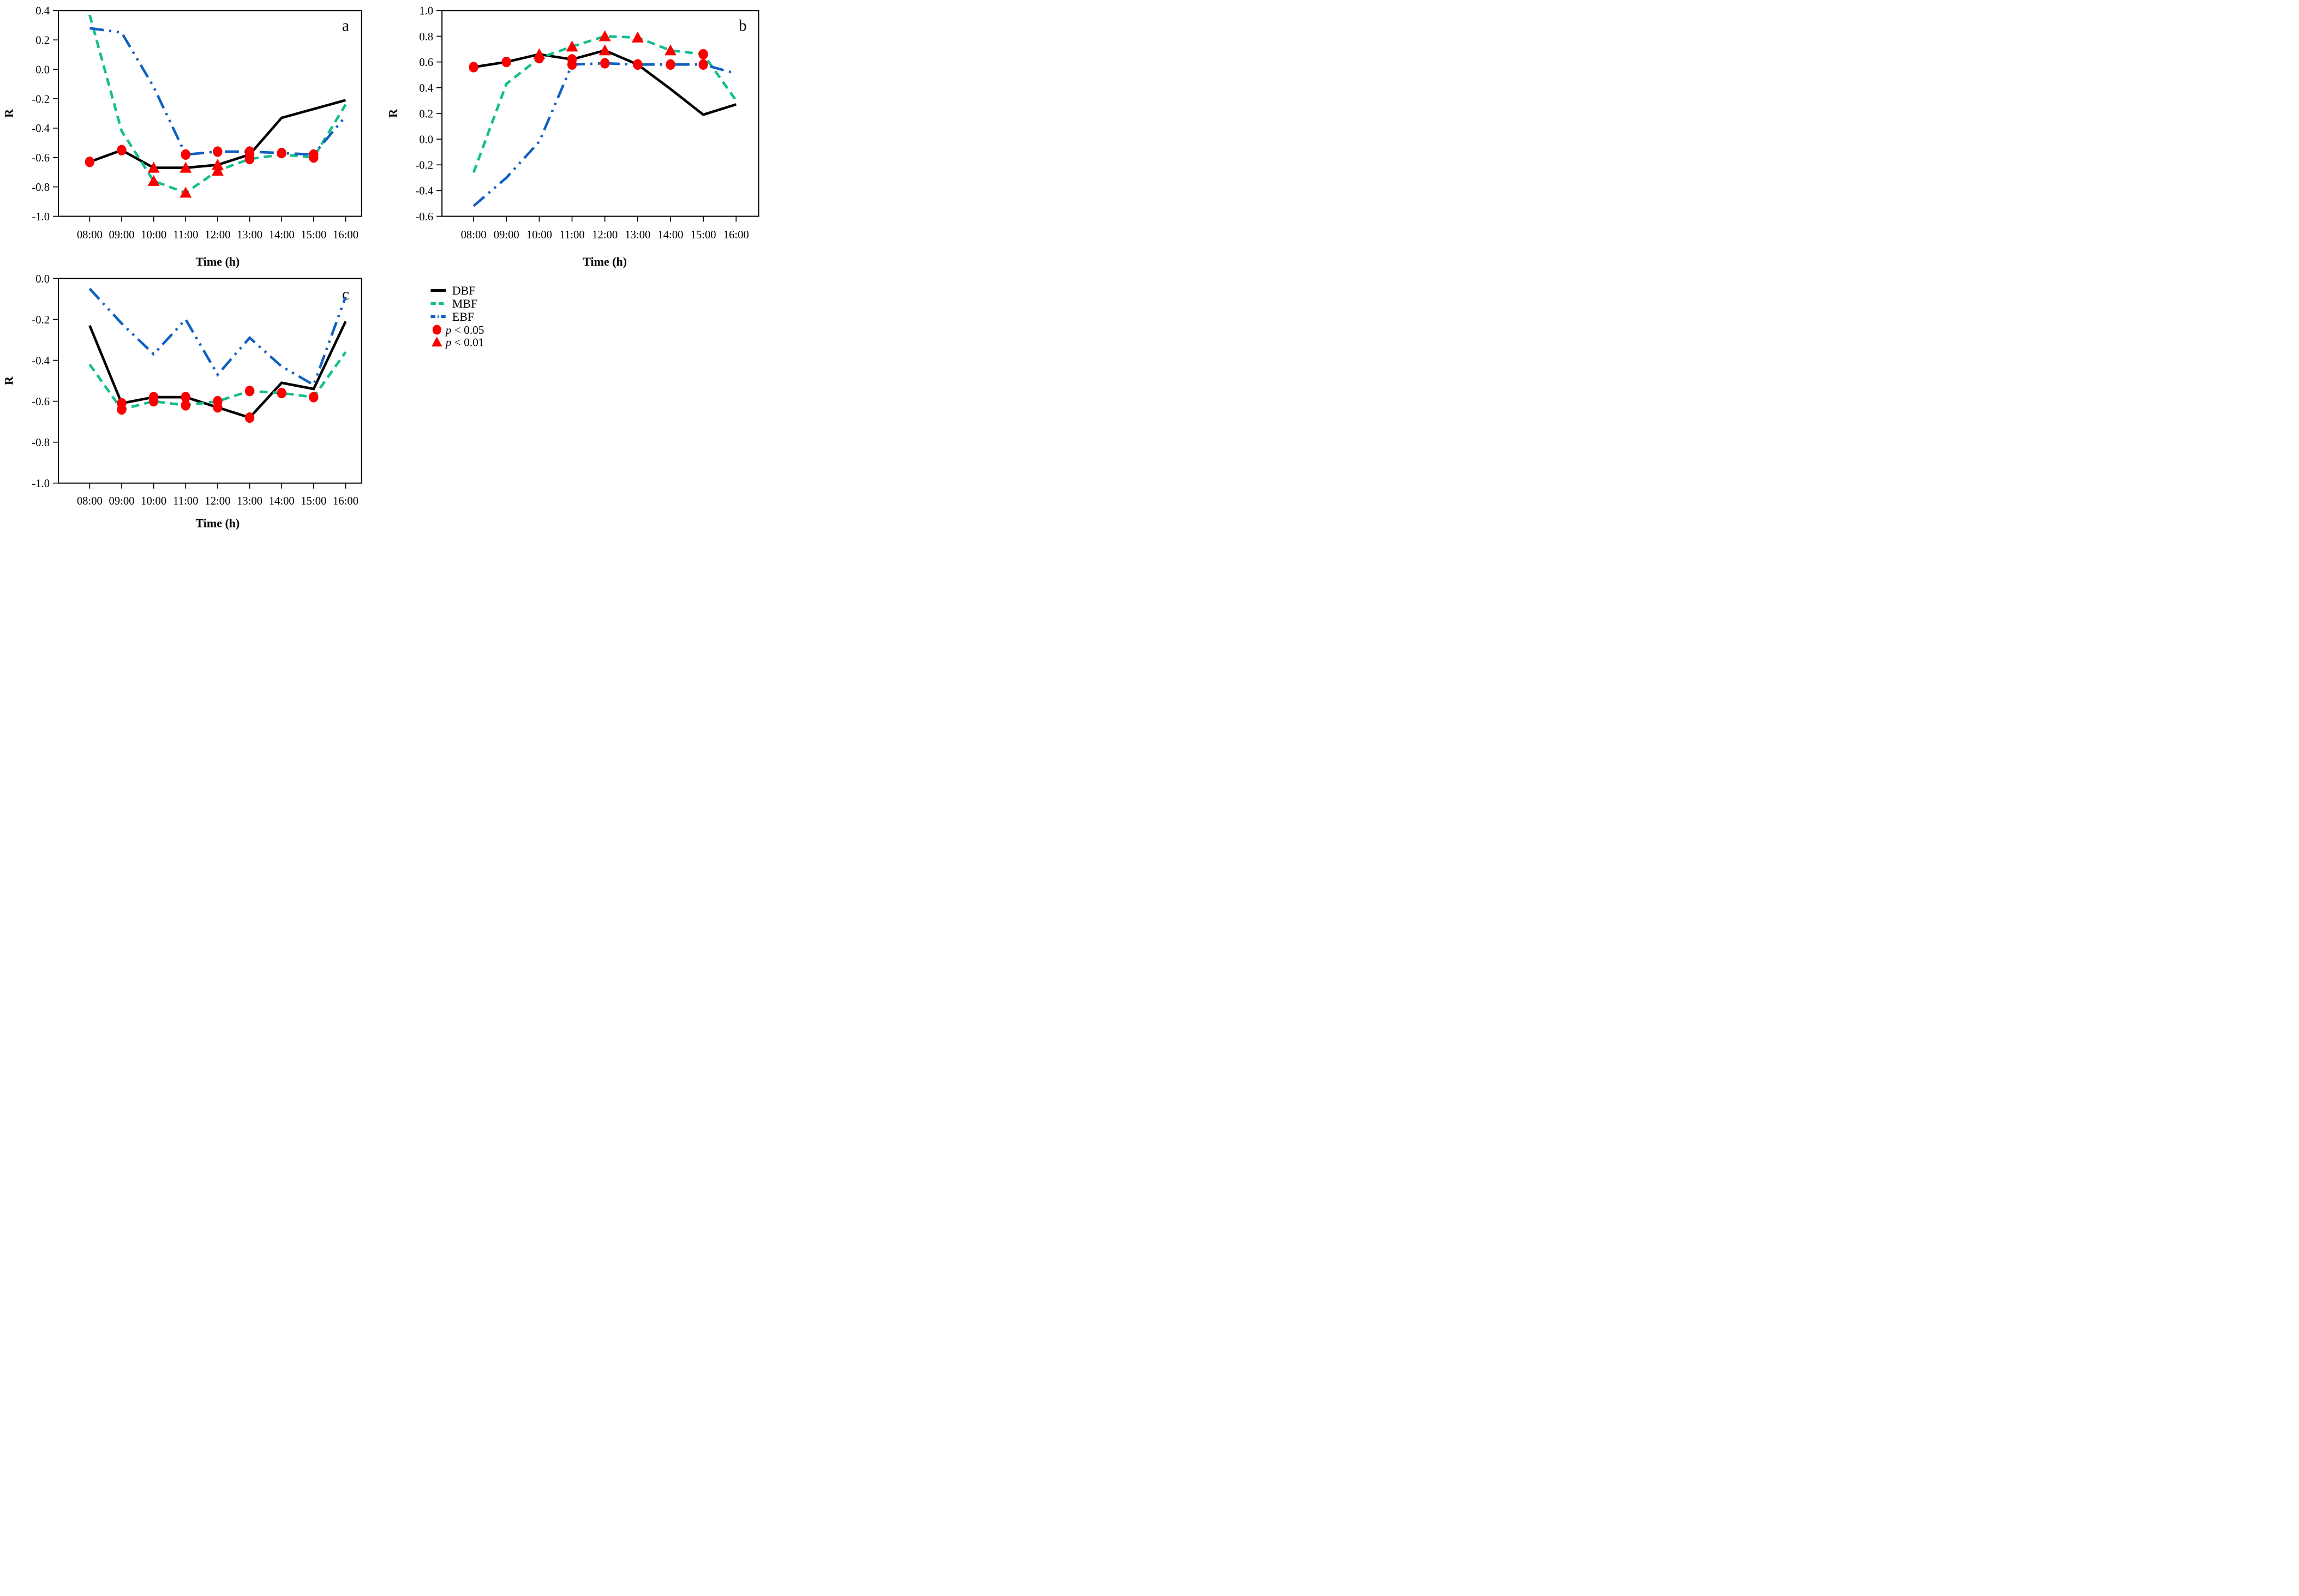  I want to click on y-tick-label: -0.8, so click(41, 188).